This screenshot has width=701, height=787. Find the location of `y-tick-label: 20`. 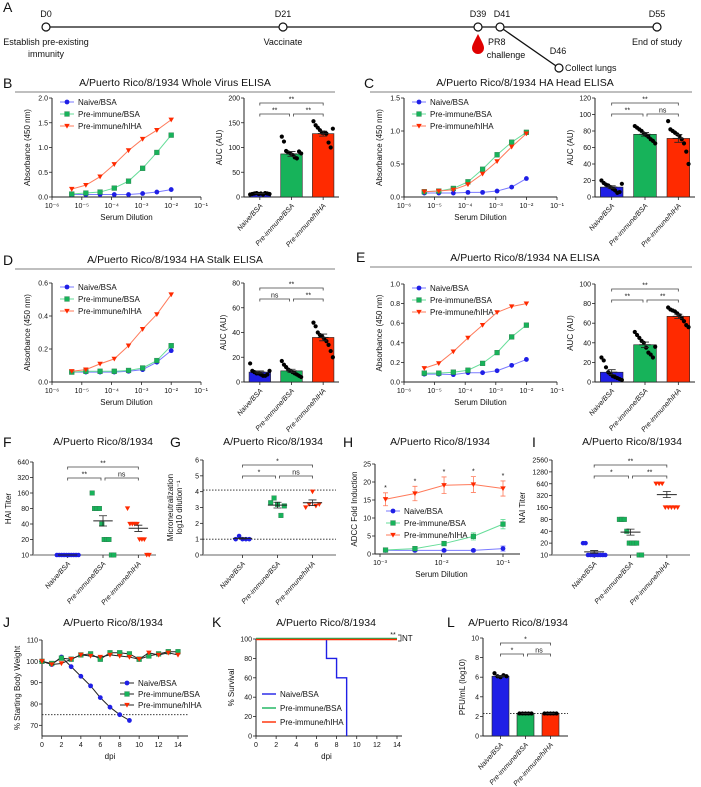

y-tick-label: 20 is located at coordinates (248, 717).